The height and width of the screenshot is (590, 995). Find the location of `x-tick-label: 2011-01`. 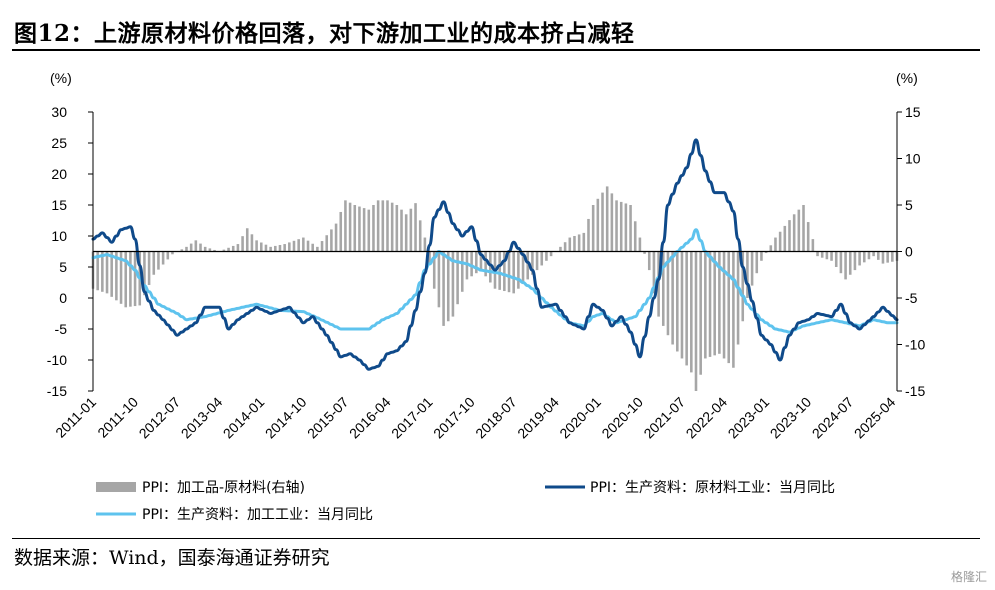

x-tick-label: 2011-01 is located at coordinates (75, 417).